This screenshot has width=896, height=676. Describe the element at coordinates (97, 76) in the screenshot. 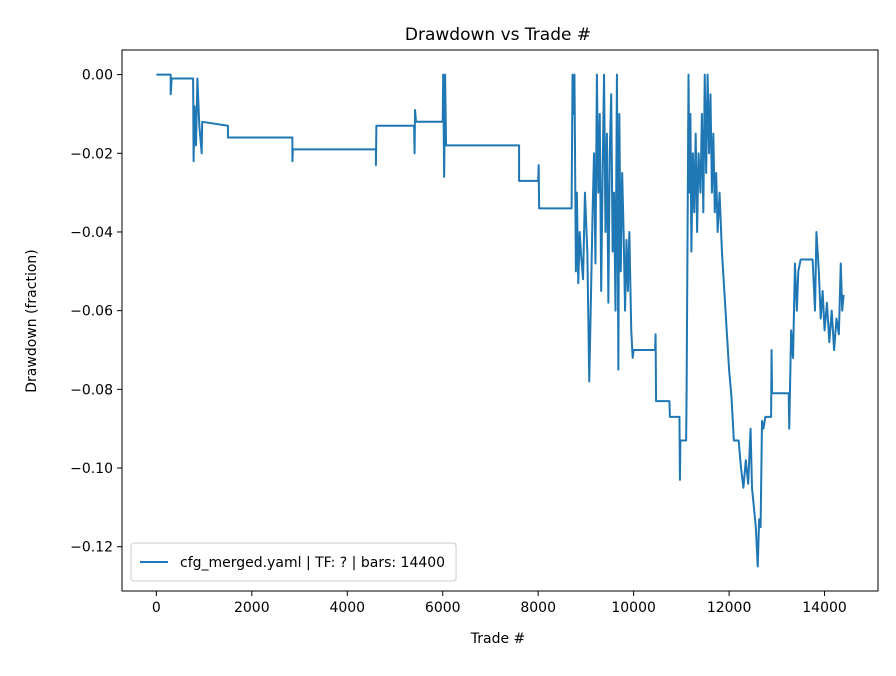

I see `y-tick-label: 0.00` at that location.